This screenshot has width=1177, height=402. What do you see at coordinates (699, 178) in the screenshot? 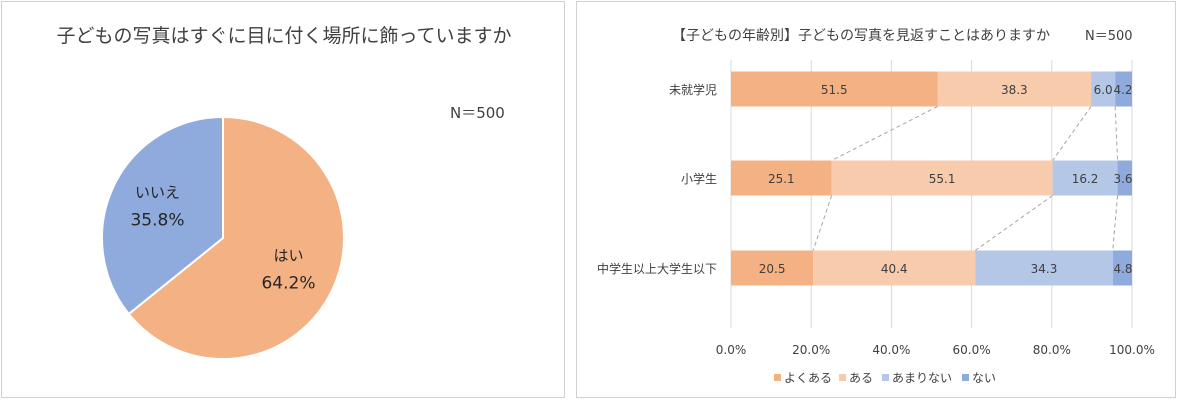
I see `category-label: 小学生` at bounding box center [699, 178].